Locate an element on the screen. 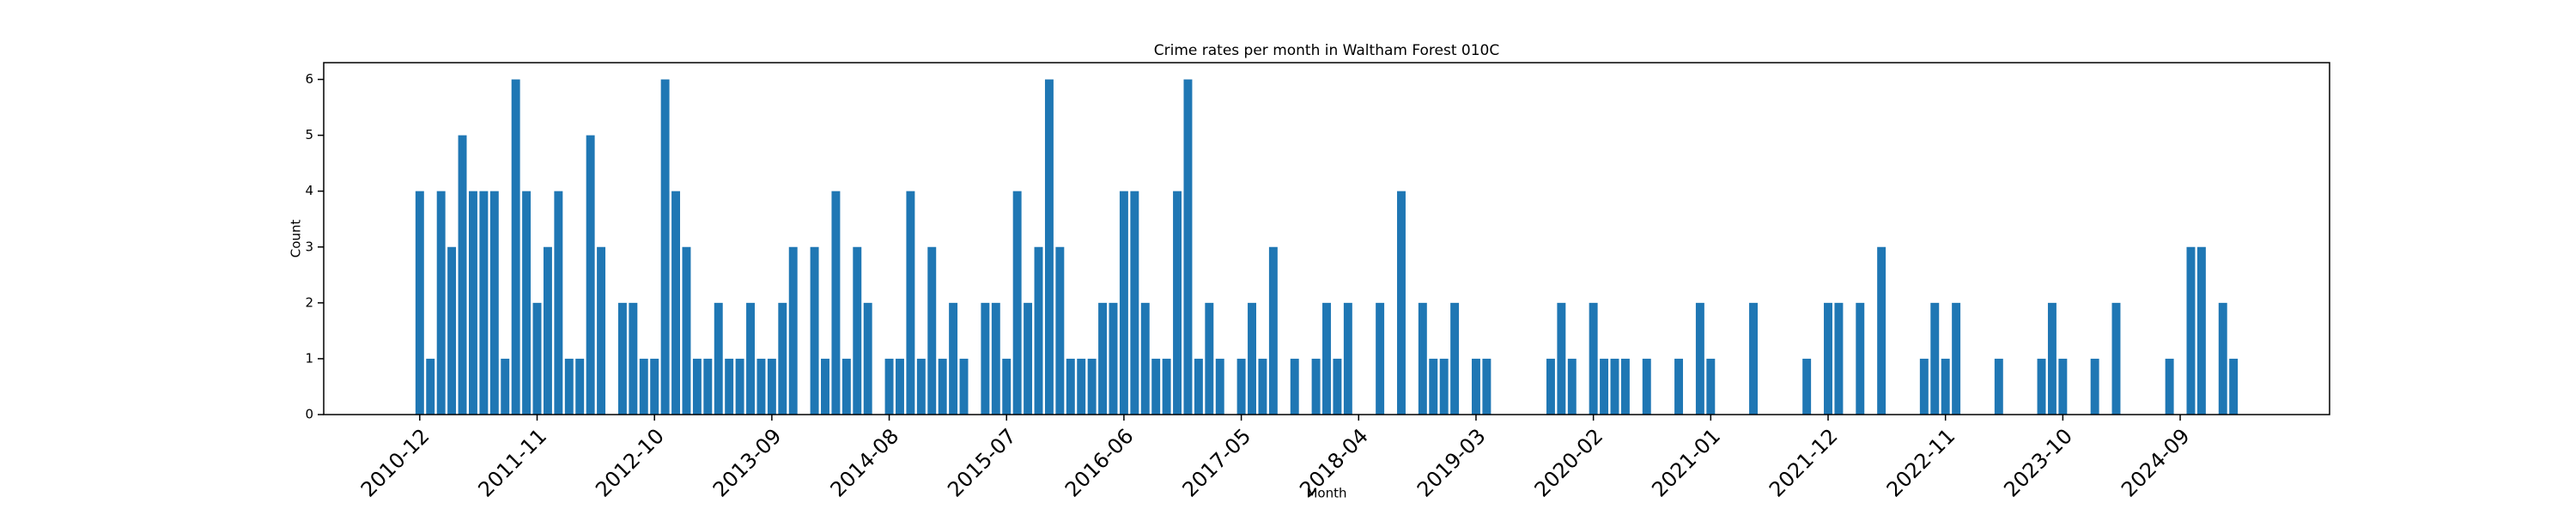 The height and width of the screenshot is (515, 2576). y-tick-label: 5 is located at coordinates (309, 134).